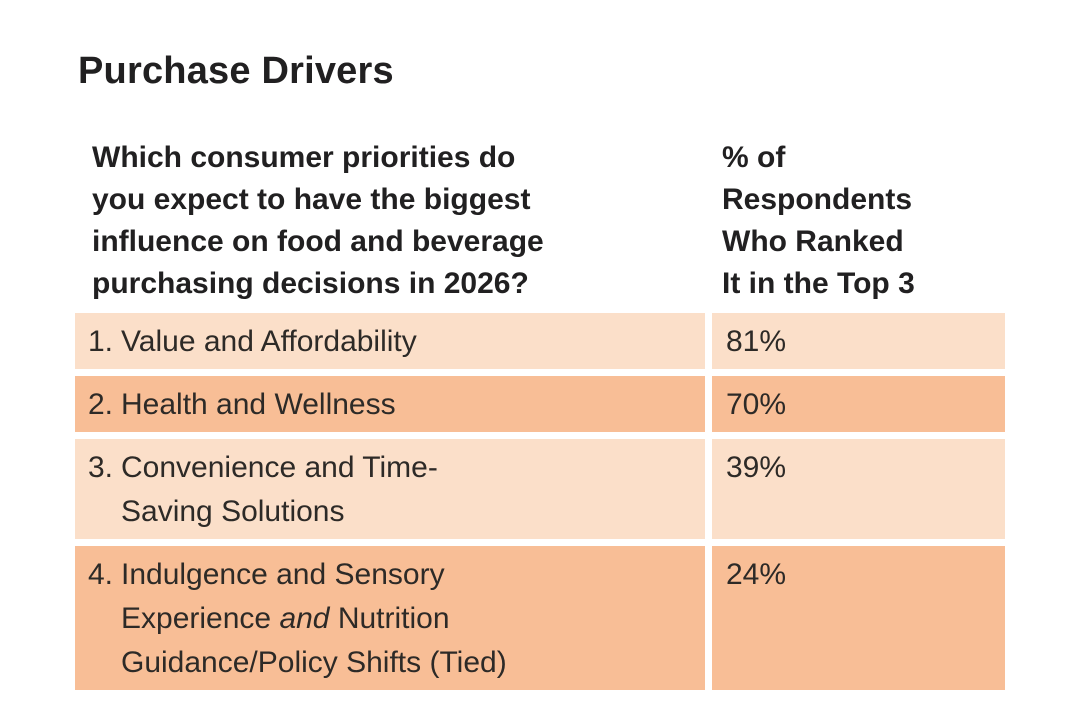  I want to click on percent-cell: 70%, so click(858, 404).